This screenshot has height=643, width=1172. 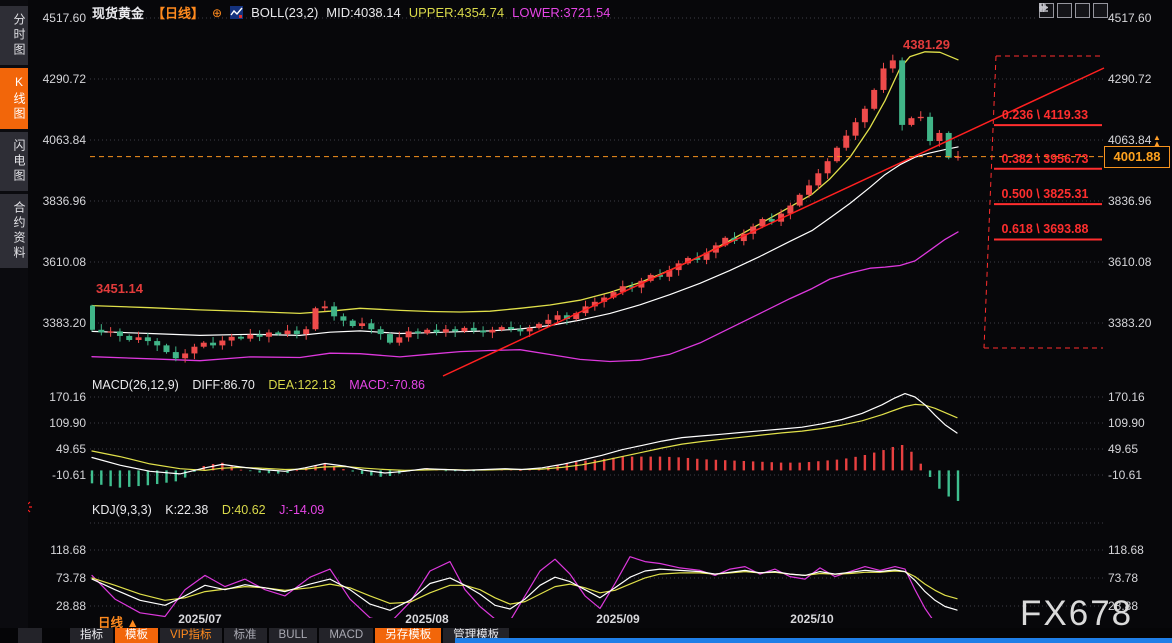 What do you see at coordinates (91, 635) in the screenshot?
I see `toolbar-tab: 指标` at bounding box center [91, 635].